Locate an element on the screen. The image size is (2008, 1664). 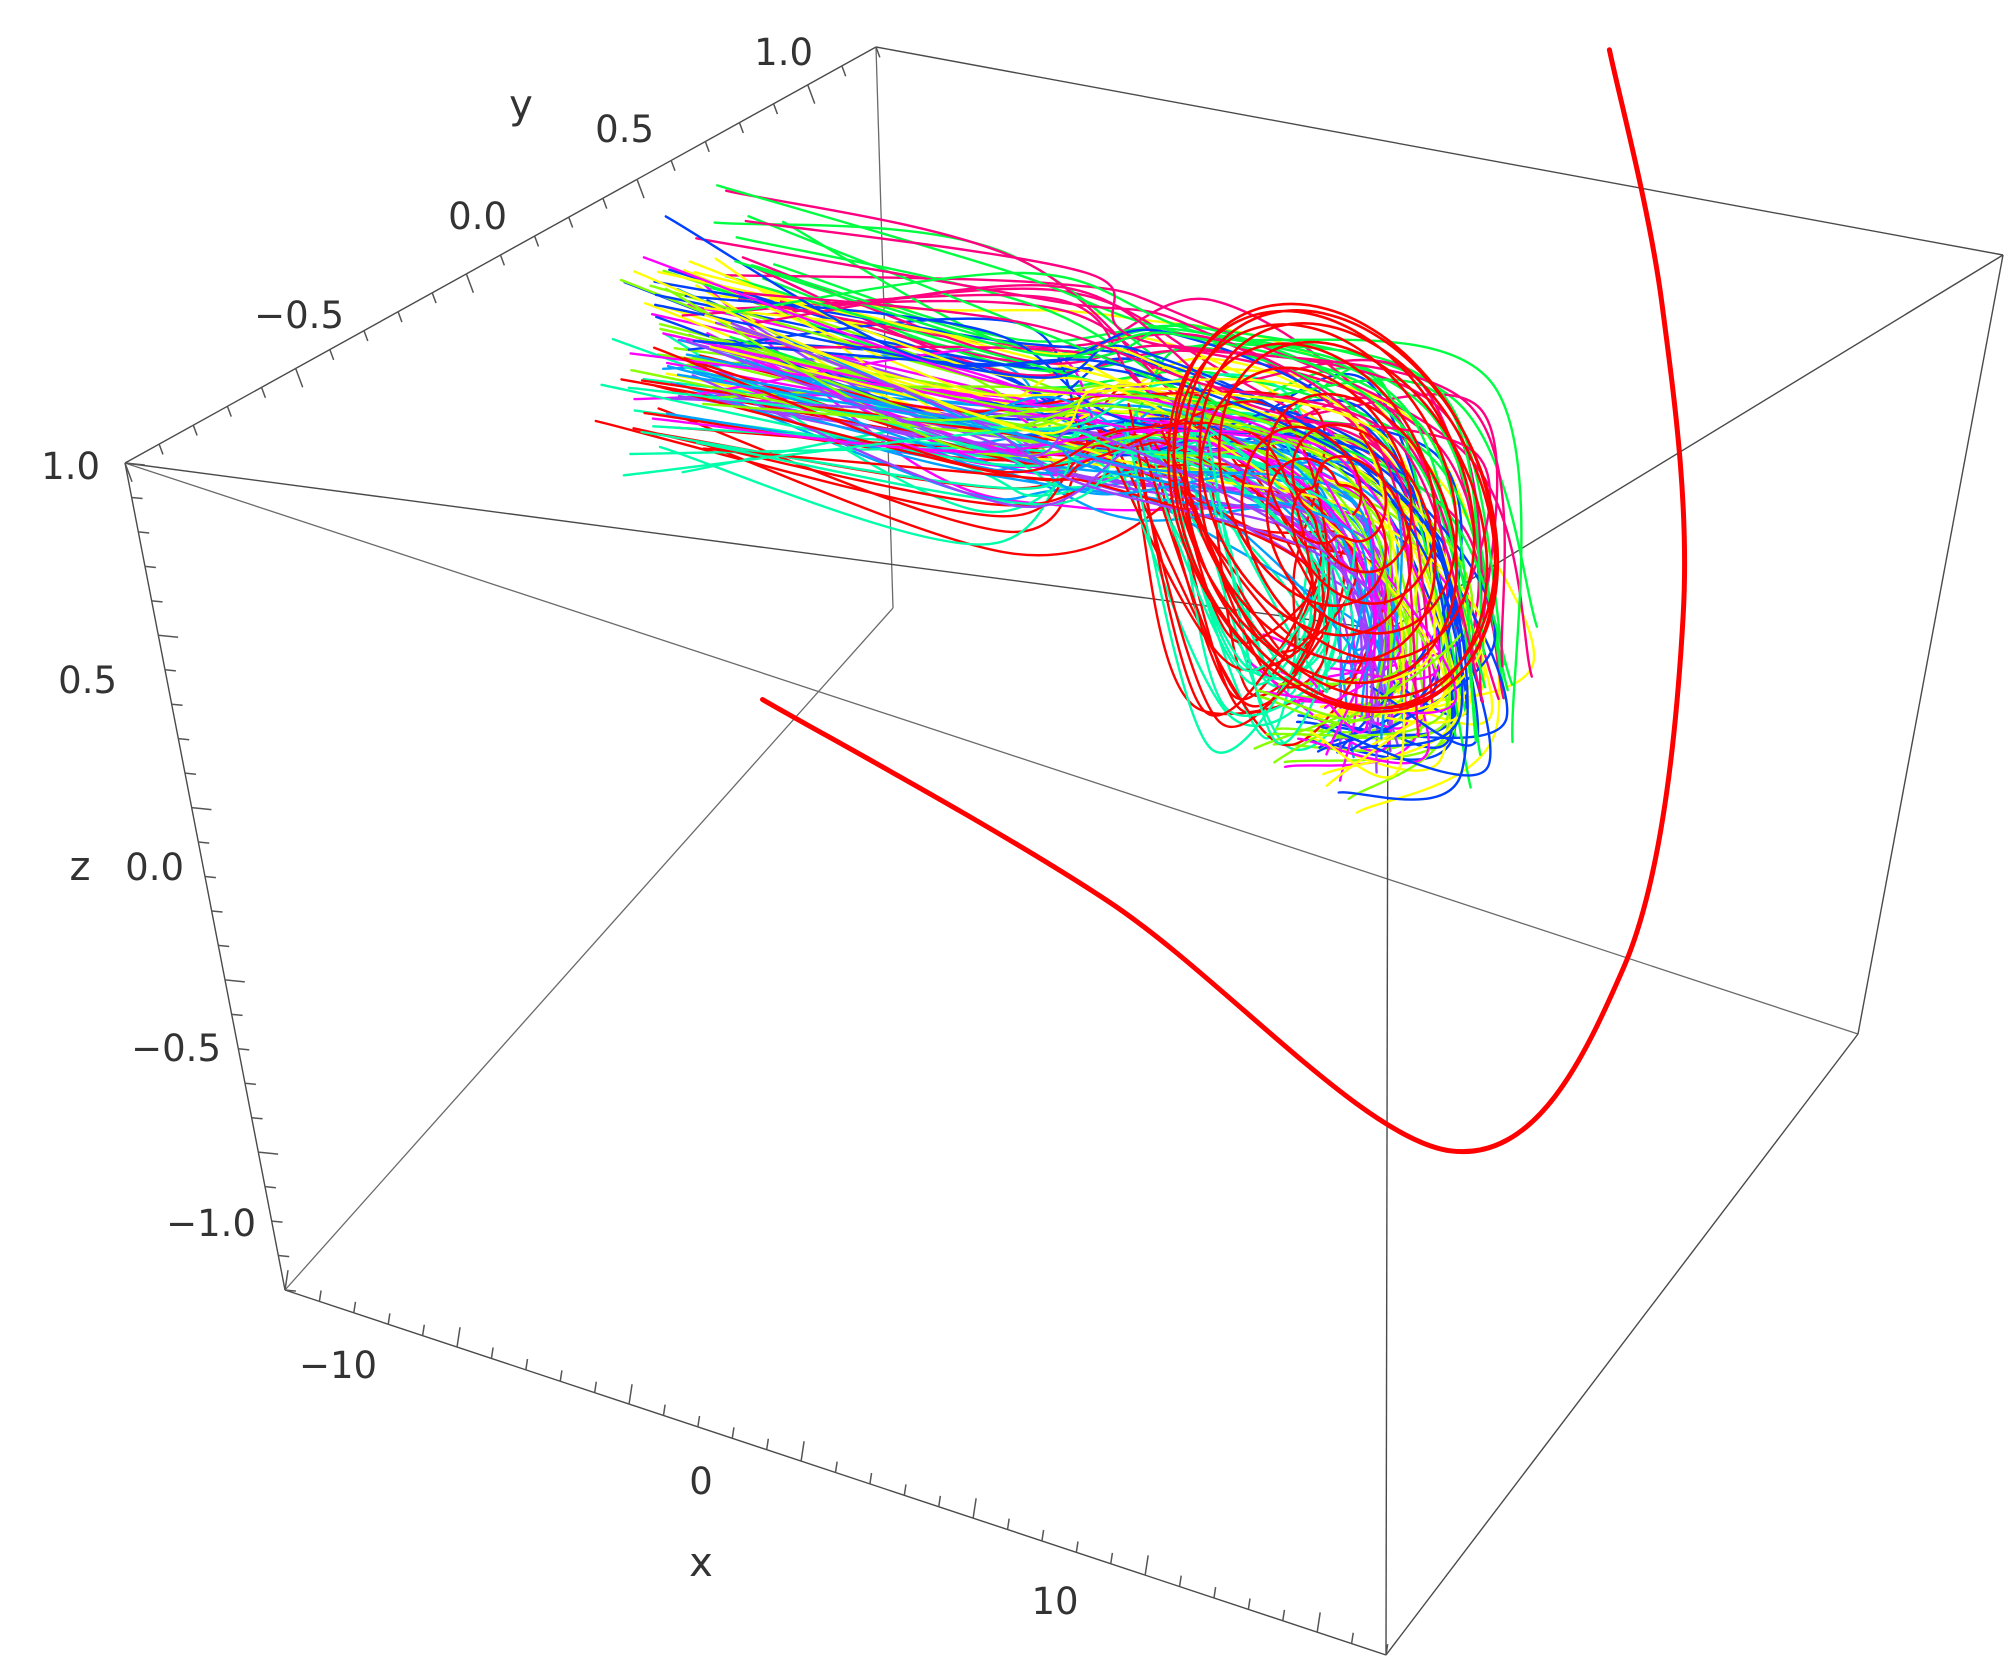
x-axis-label: x is located at coordinates (701, 1563).